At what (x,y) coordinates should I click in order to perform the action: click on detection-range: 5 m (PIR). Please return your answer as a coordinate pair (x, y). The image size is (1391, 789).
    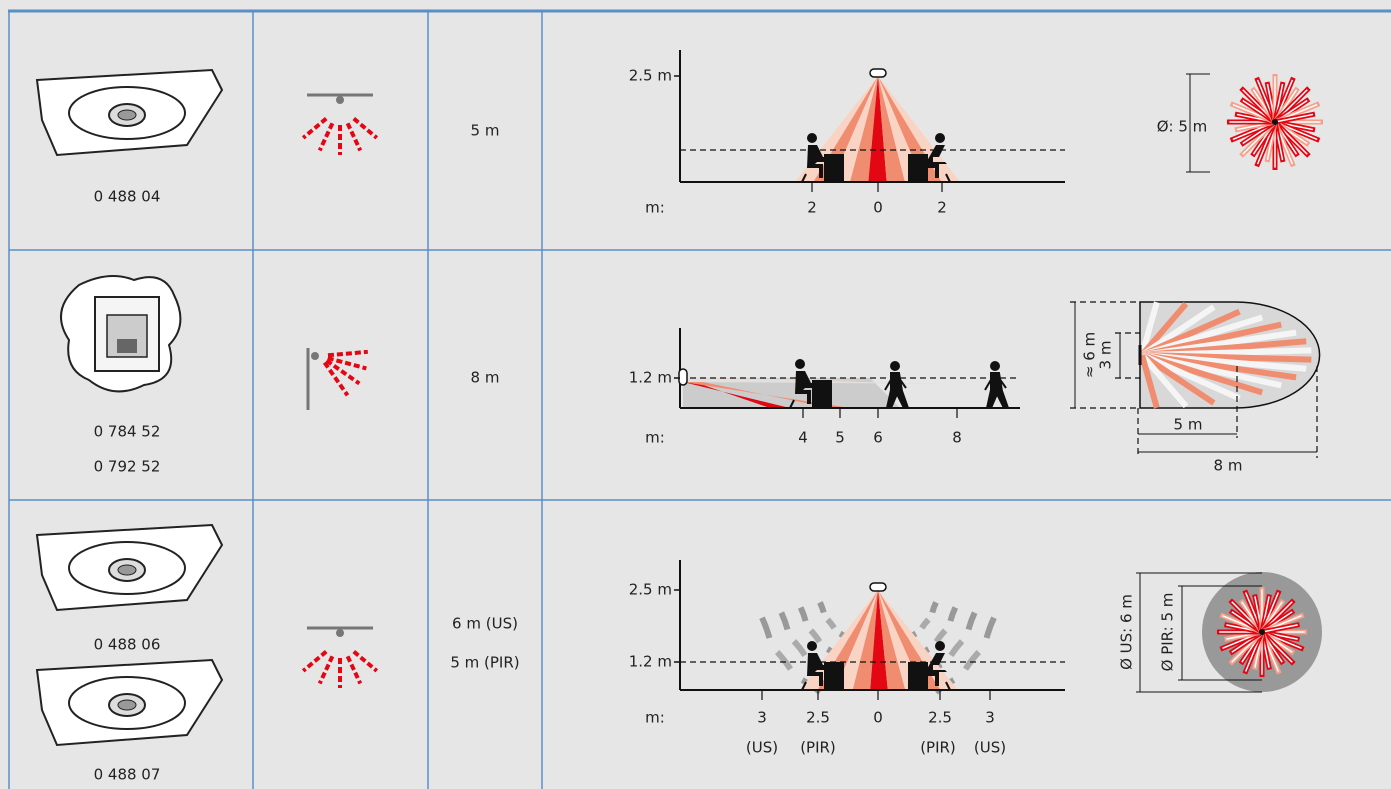
    Looking at the image, I should click on (484, 663).